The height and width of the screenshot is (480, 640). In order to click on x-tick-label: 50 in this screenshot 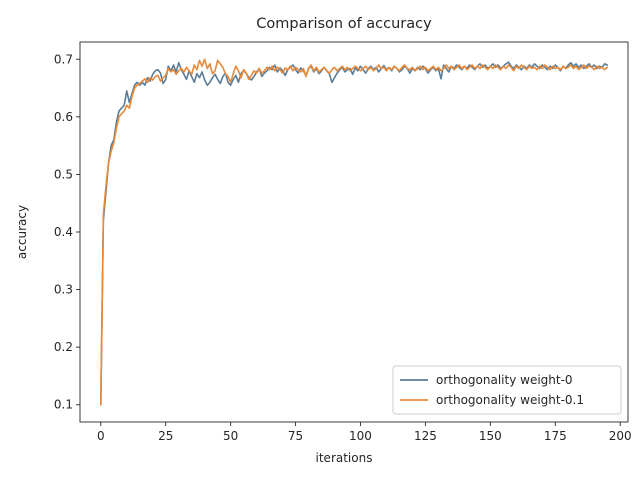, I will do `click(230, 436)`.